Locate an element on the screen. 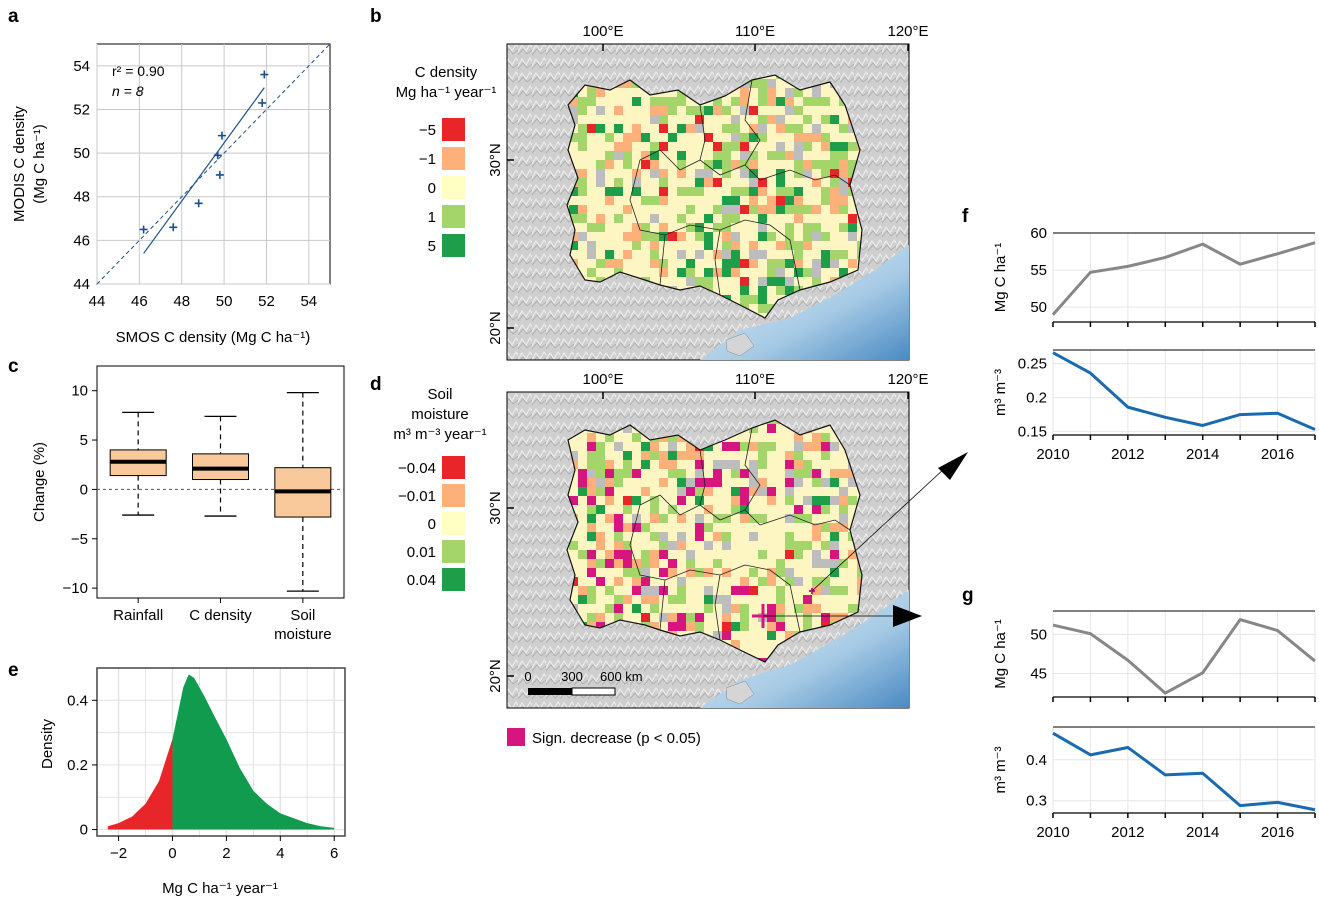 This screenshot has height=900, width=1319. latitude-label: 30°N is located at coordinates (495, 160).